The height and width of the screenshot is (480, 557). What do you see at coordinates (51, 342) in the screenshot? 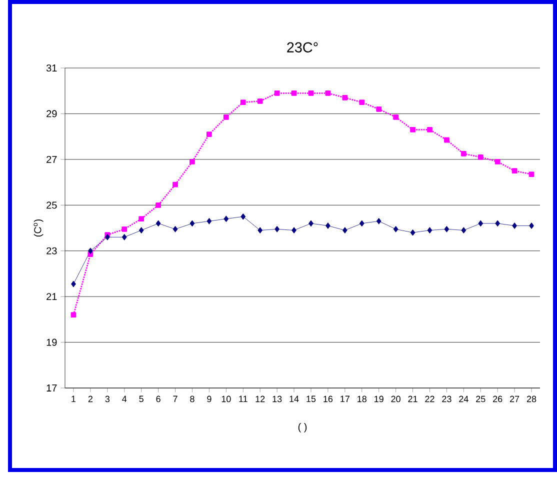
I see `y-tick-label: 19` at bounding box center [51, 342].